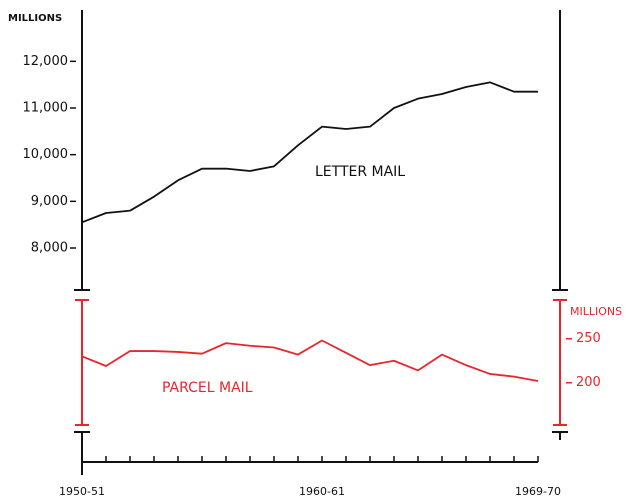 The height and width of the screenshot is (503, 634). I want to click on series-label: LETTER MAIL, so click(360, 172).